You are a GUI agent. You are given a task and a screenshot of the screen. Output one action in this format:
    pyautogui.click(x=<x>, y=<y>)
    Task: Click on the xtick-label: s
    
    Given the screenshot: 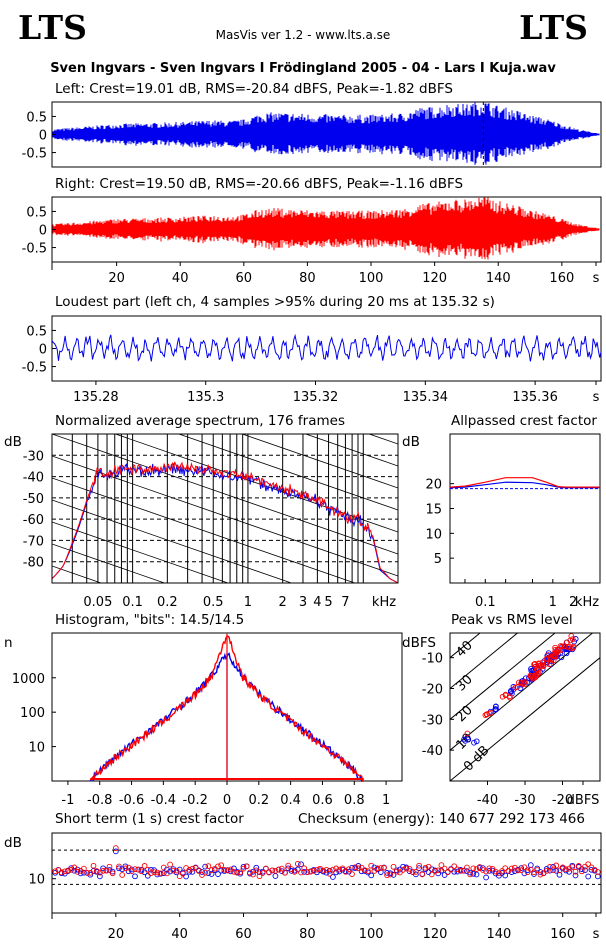 What is the action you would take?
    pyautogui.click(x=596, y=934)
    